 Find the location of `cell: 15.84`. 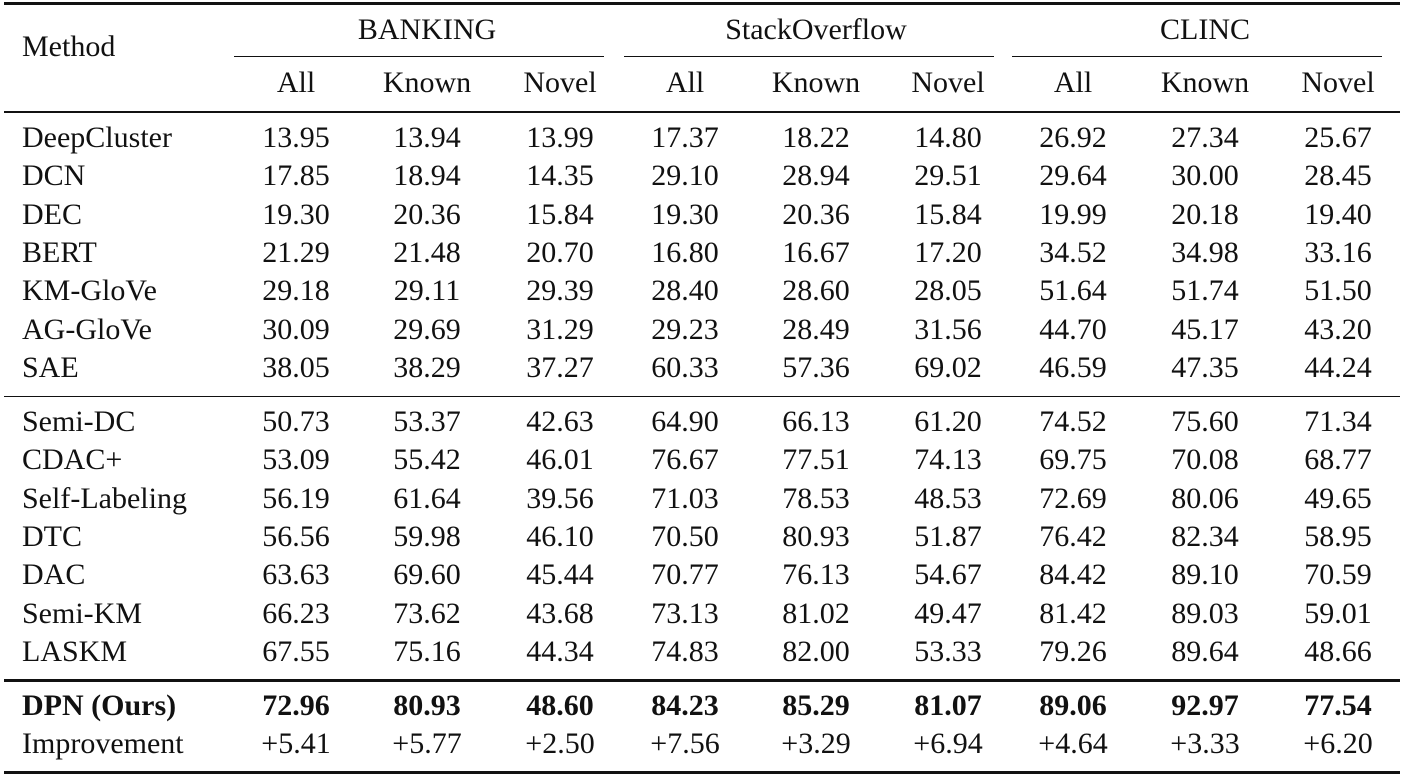

cell: 15.84 is located at coordinates (560, 214).